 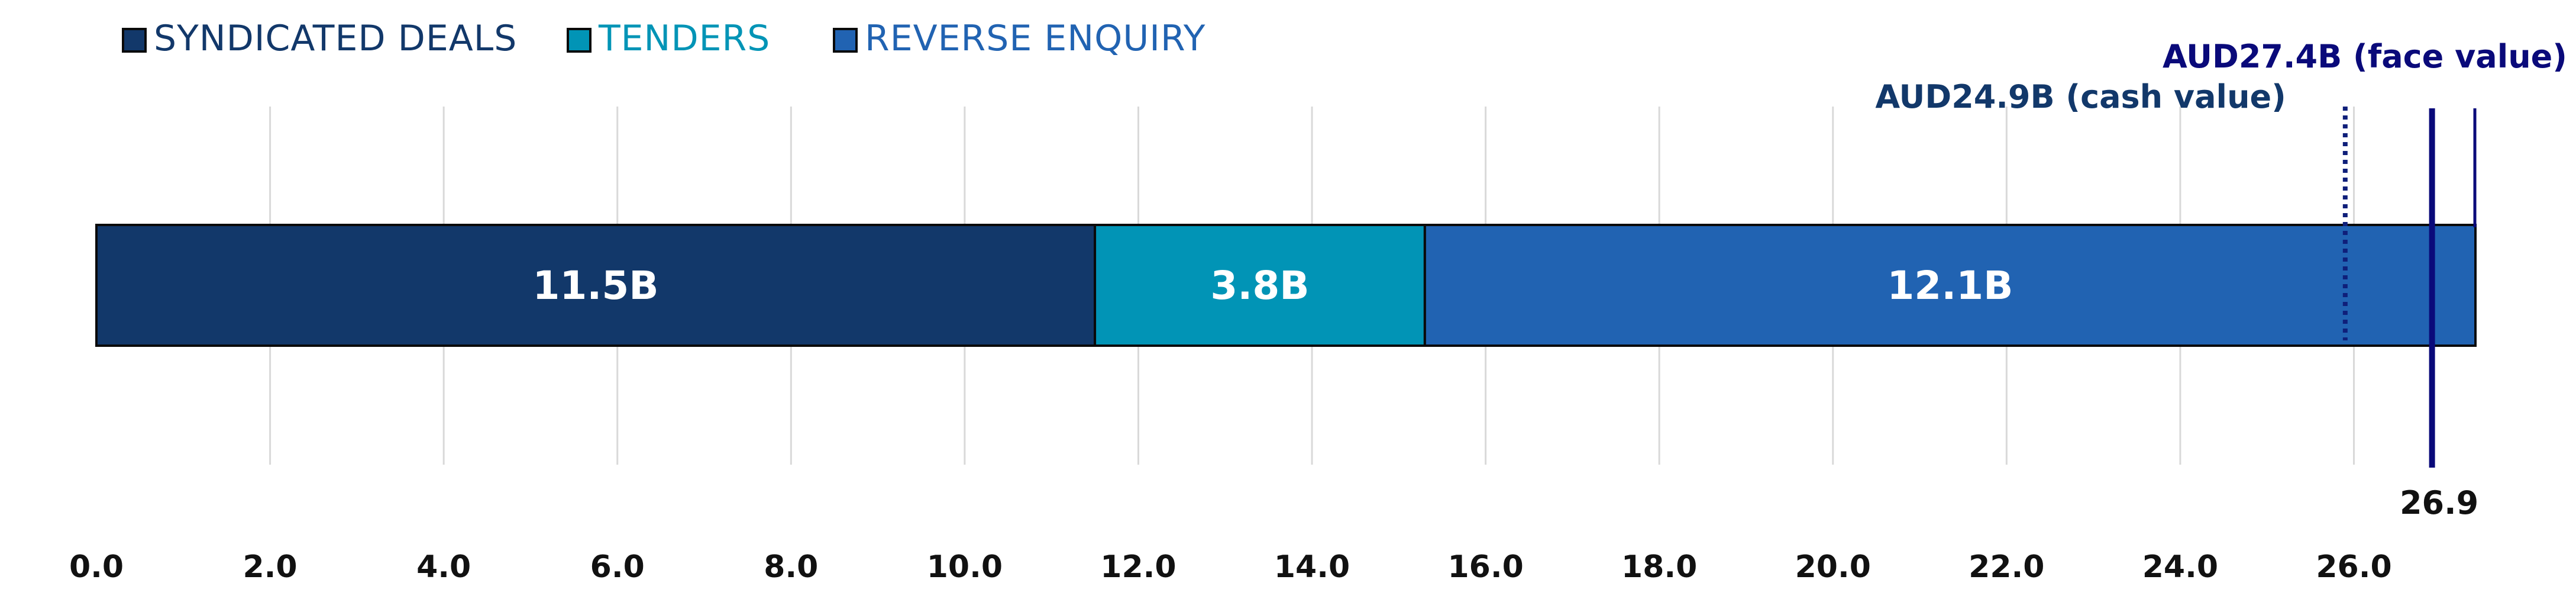 What do you see at coordinates (617, 567) in the screenshot?
I see `x-tick-label: 6.0` at bounding box center [617, 567].